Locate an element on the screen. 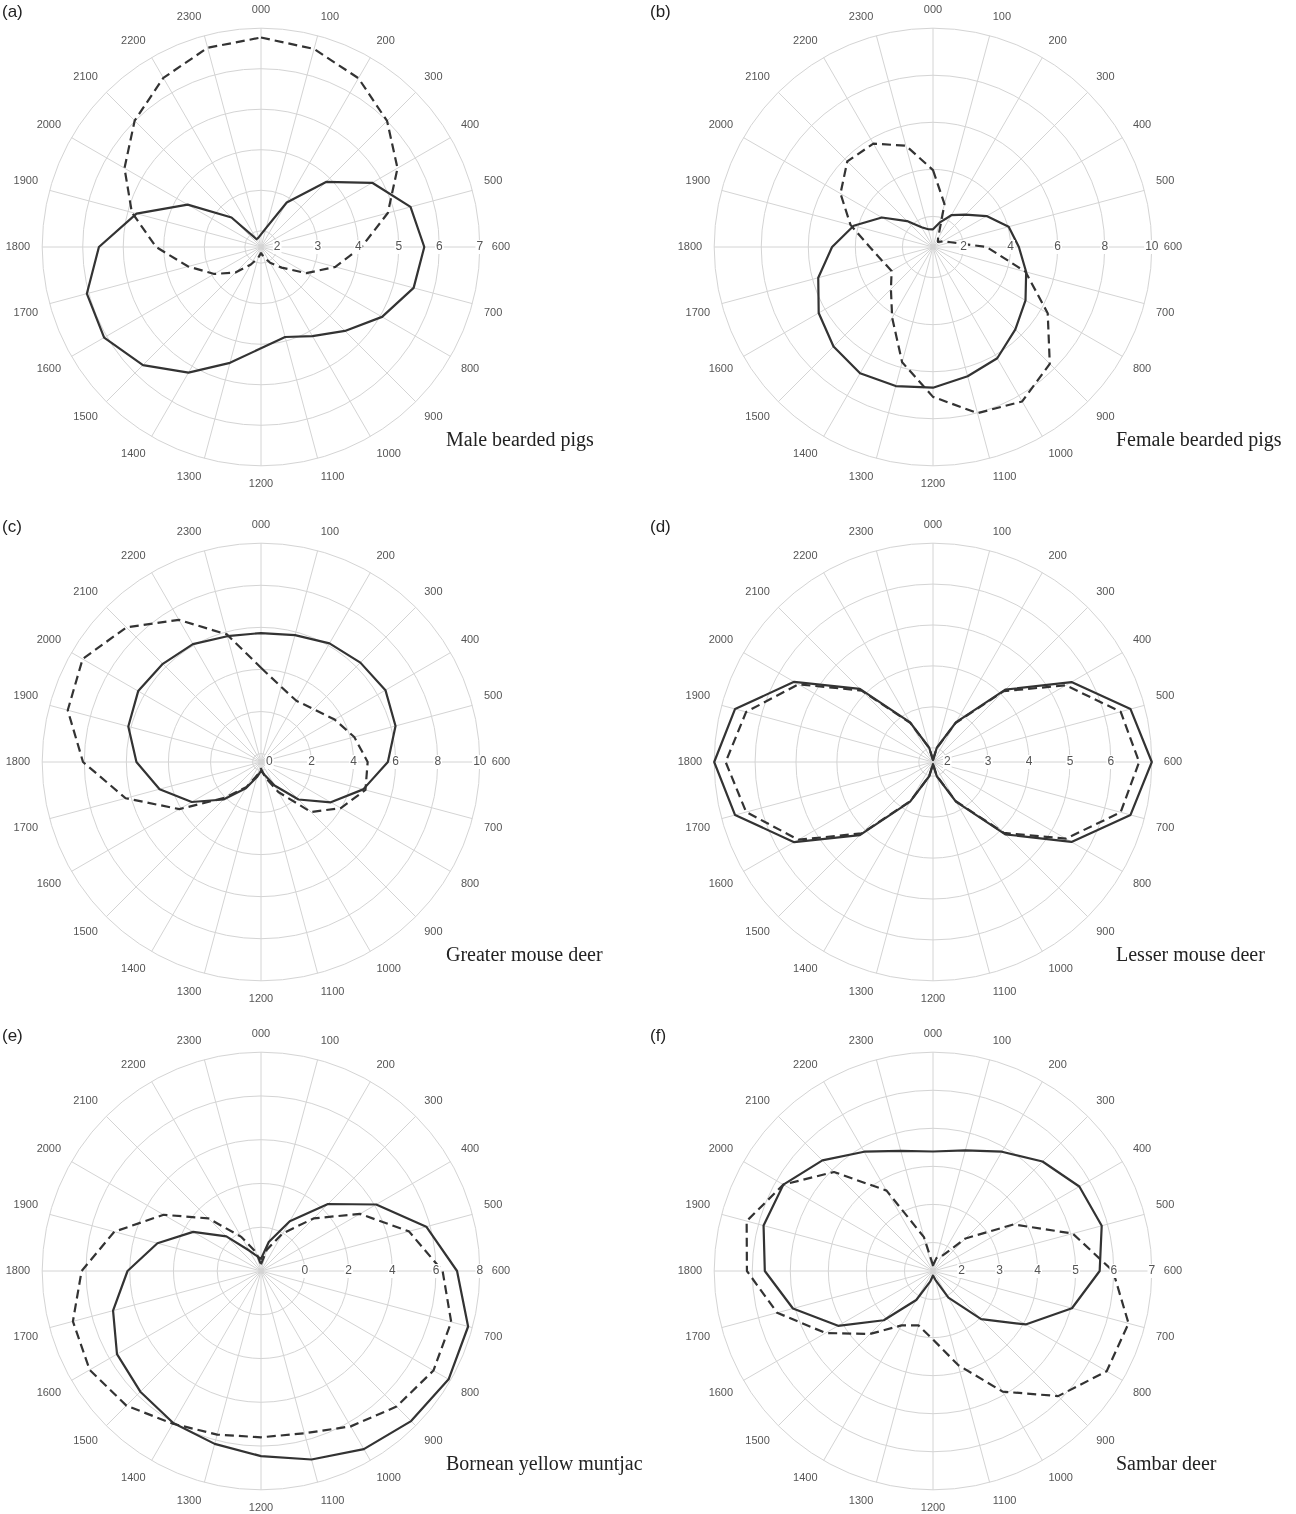 The width and height of the screenshot is (1296, 1514). y-tick-label: 10 is located at coordinates (1152, 246).